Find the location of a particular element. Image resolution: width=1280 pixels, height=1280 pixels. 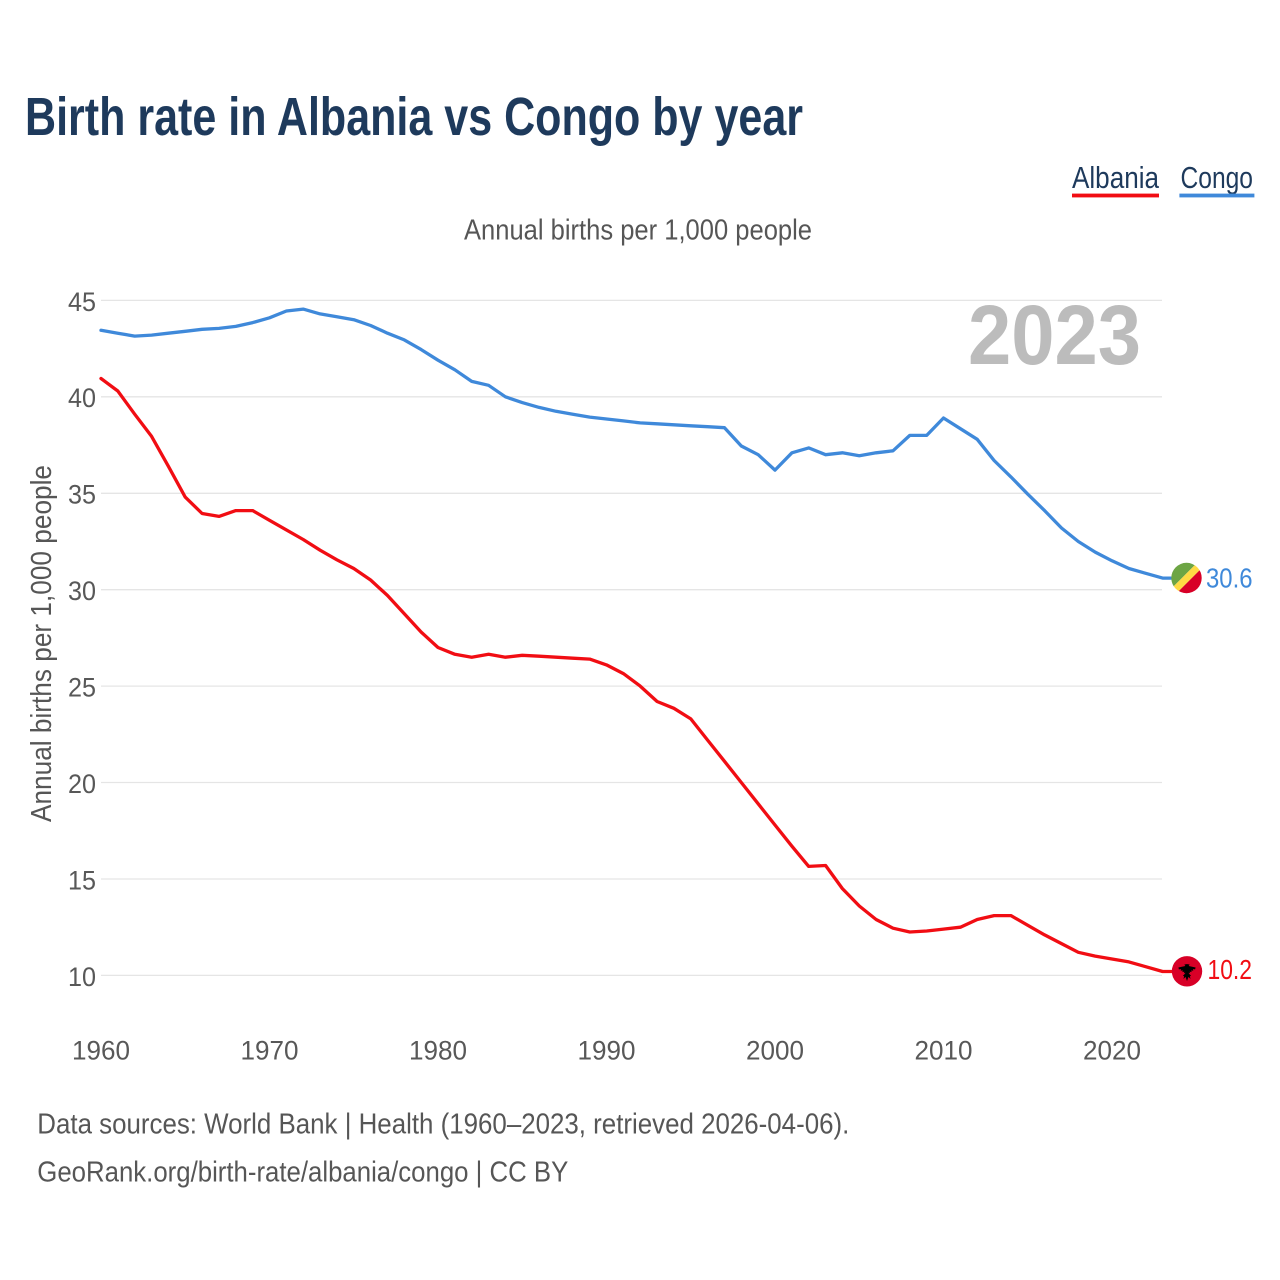

svg-text: 1980 is located at coordinates (438, 1051).